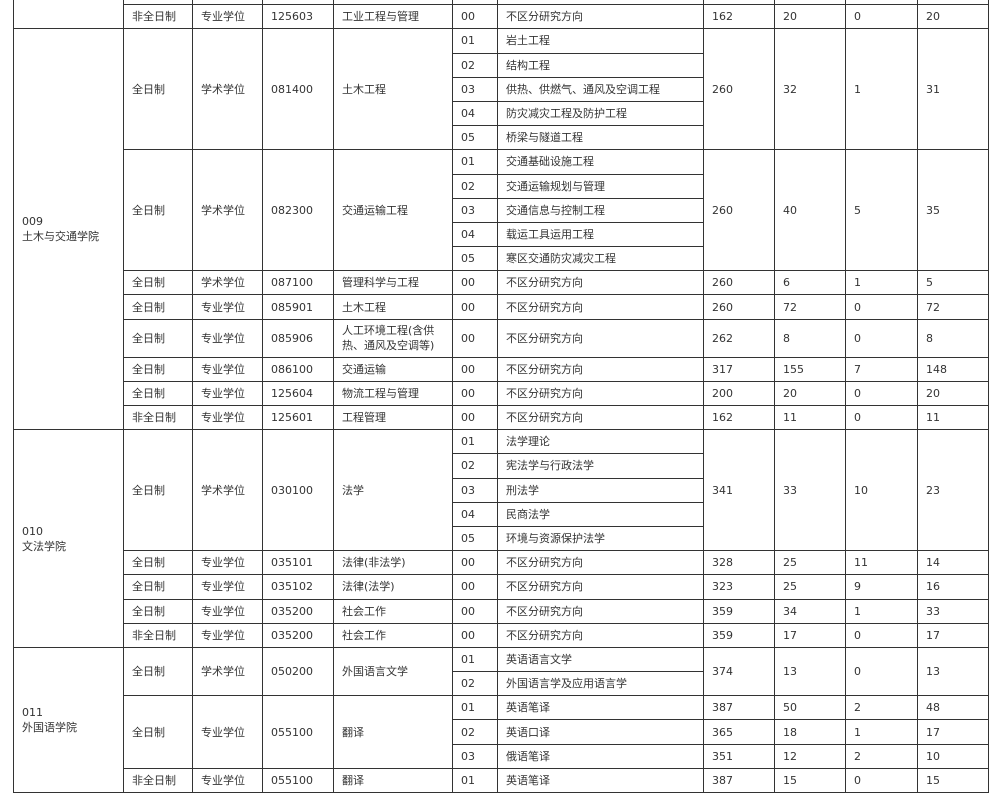 The image size is (994, 811). I want to click on table-row: 02 宪法学与行政法学, so click(501, 466).